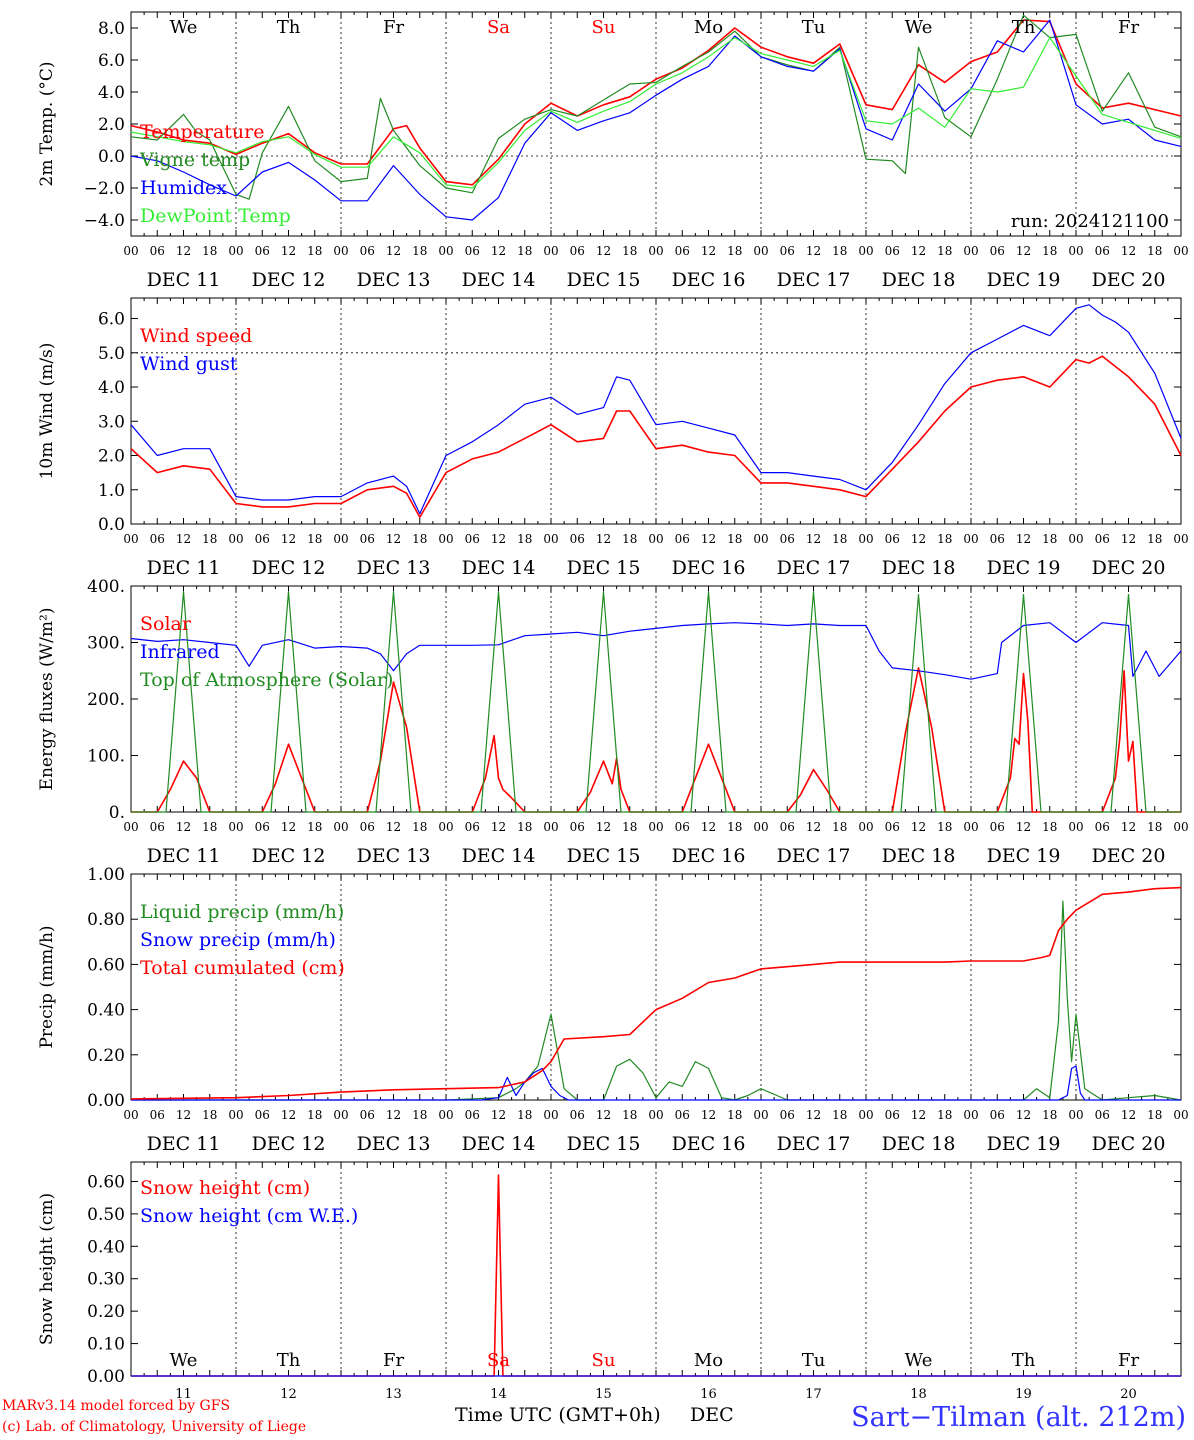  Describe the element at coordinates (106, 1215) in the screenshot. I see `y-tick-label: 0.50` at that location.